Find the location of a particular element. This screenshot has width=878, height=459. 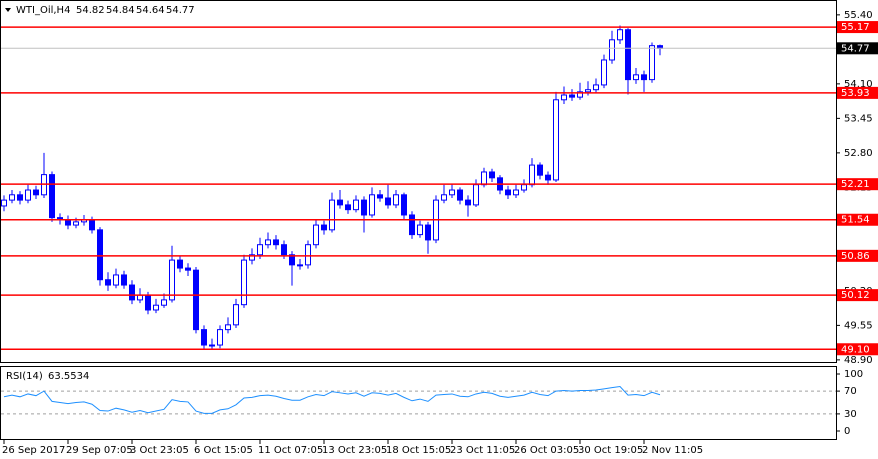

y-tick-label: 54.10 is located at coordinates (858, 84).